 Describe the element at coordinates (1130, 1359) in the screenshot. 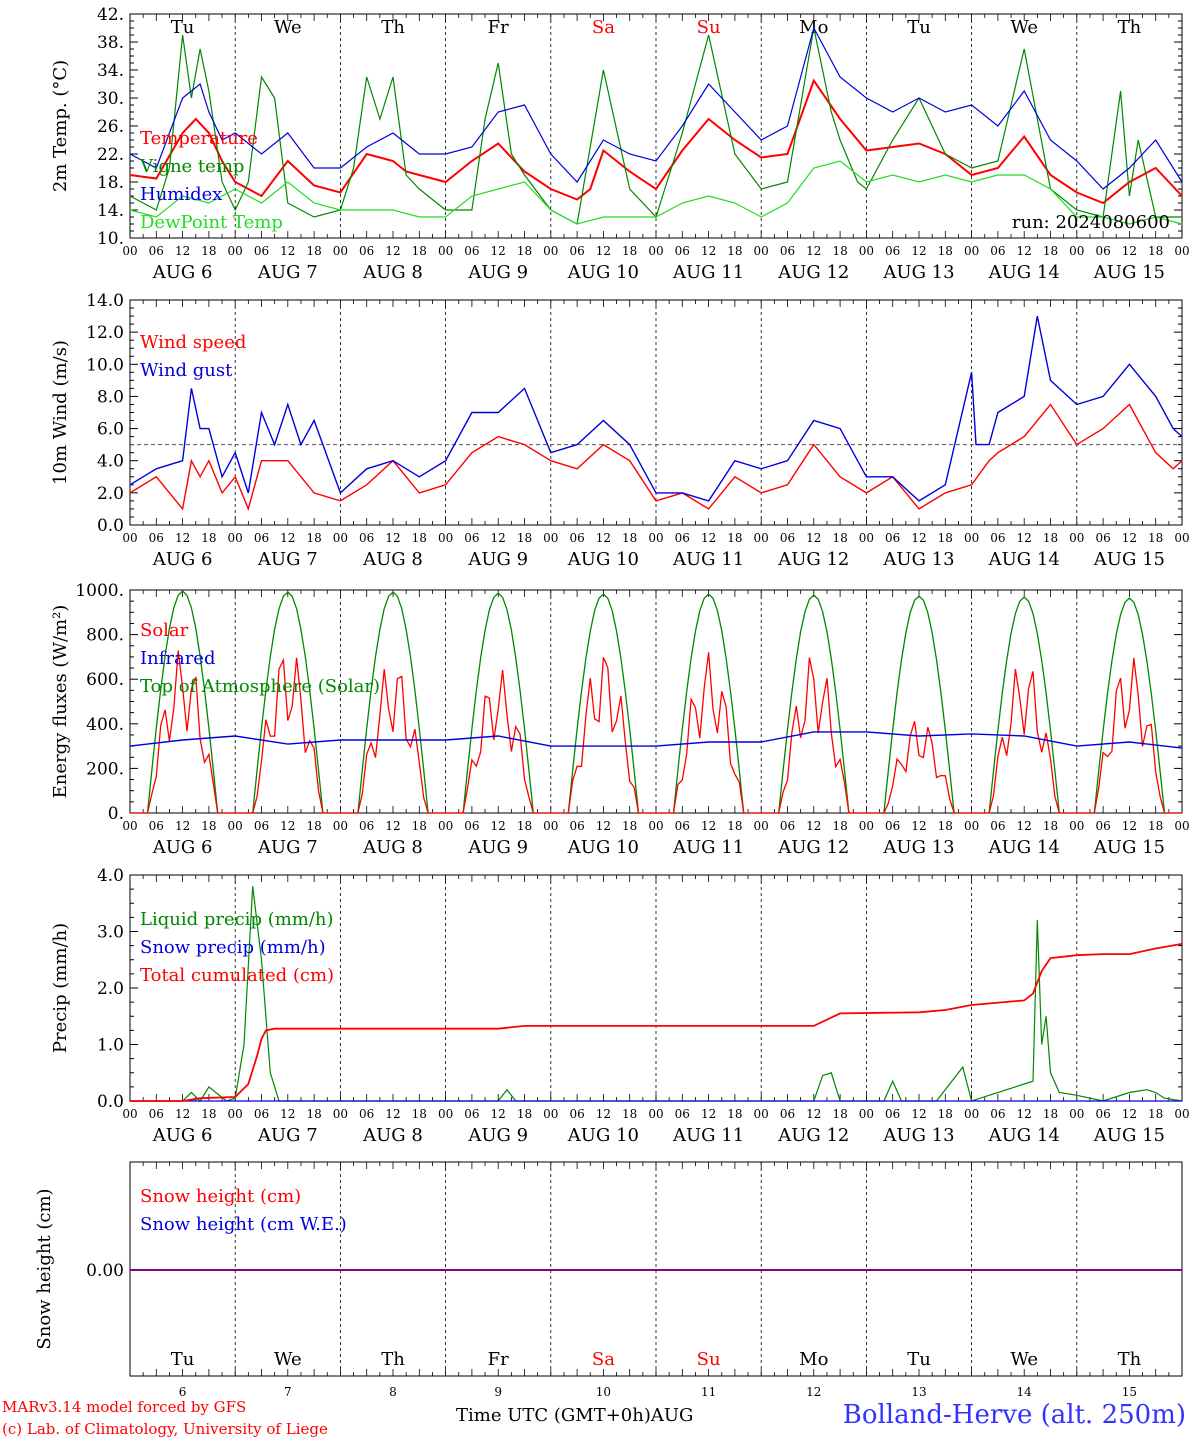

I see `day-name: Th` at that location.